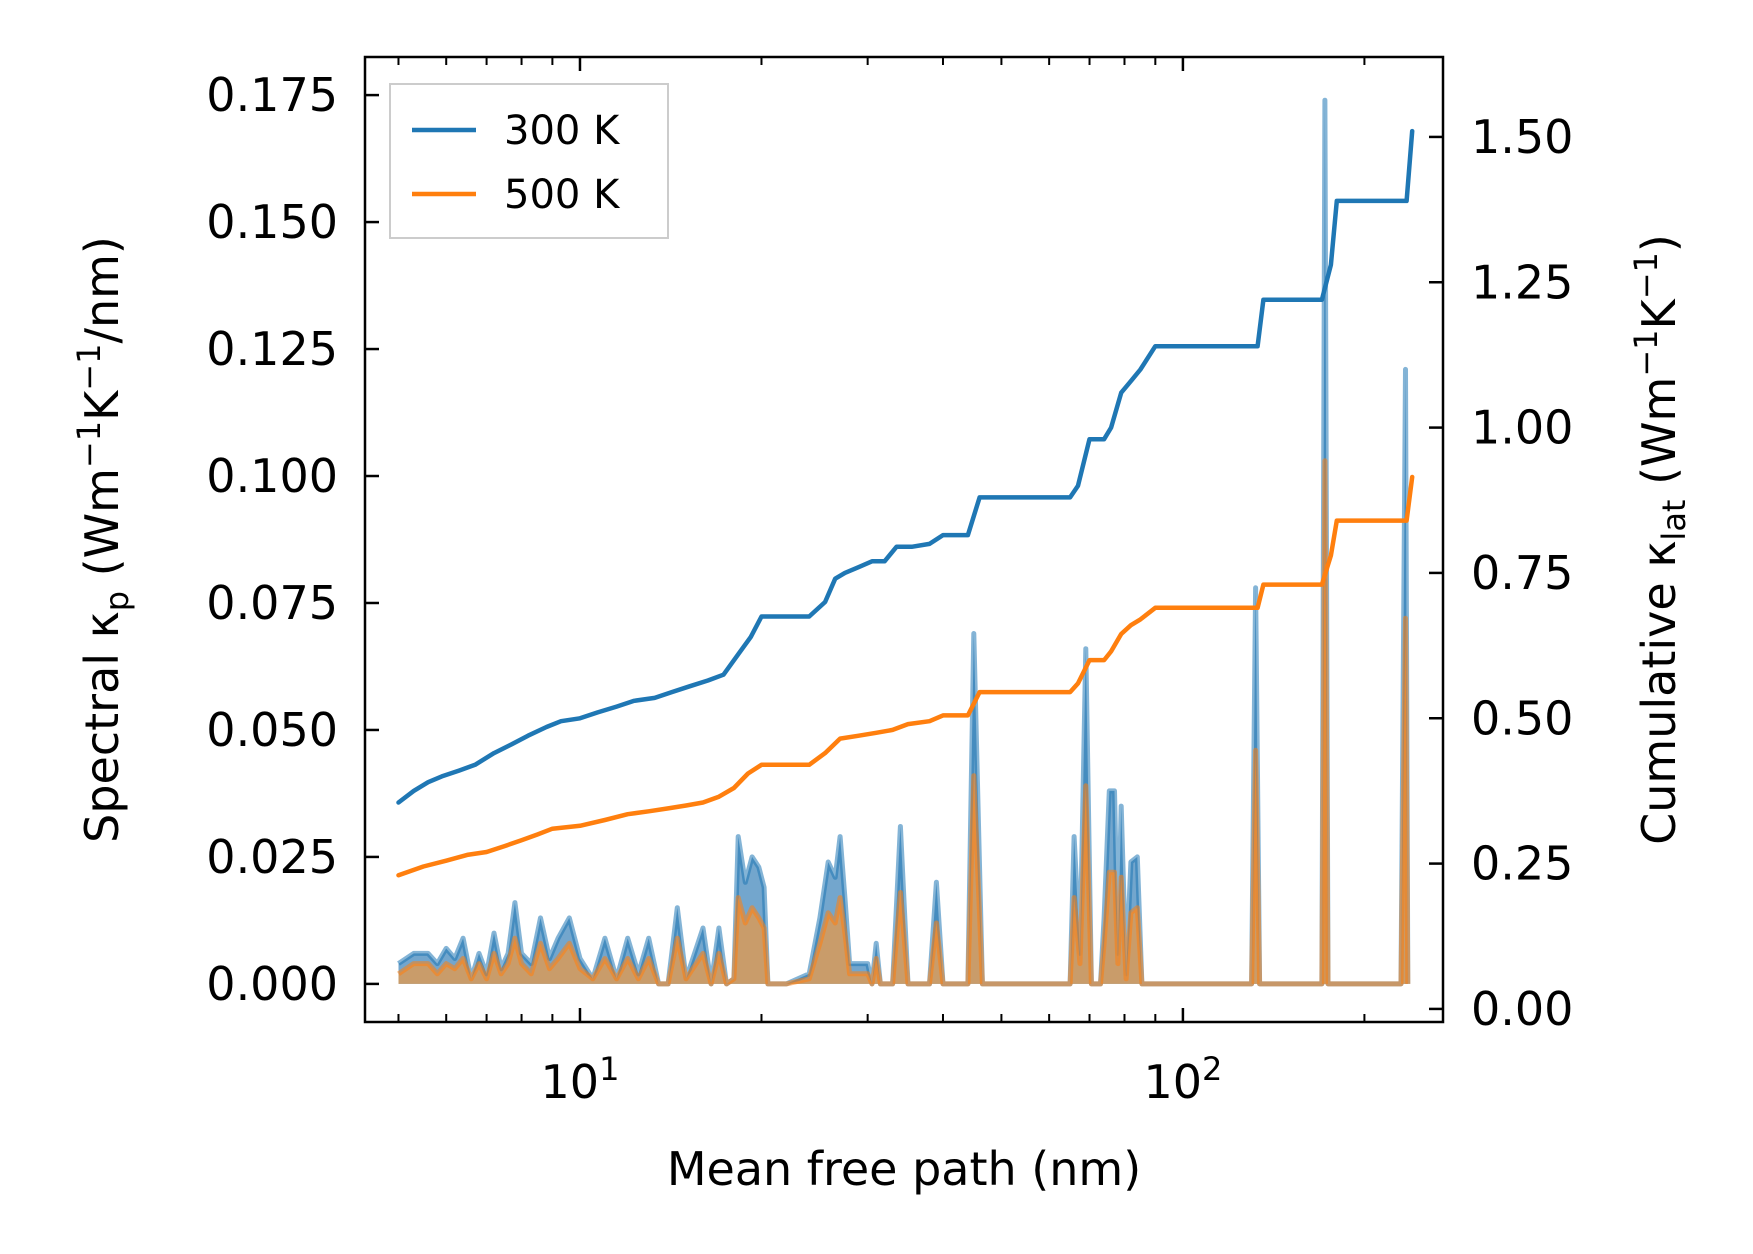  What do you see at coordinates (1660, 539) in the screenshot?
I see `y-right-axis-label: Cumulative κlat (Wm−1K−1)` at bounding box center [1660, 539].